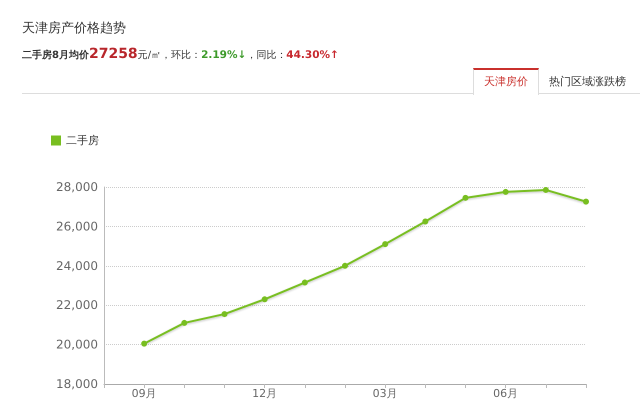 This screenshot has height=407, width=640. I want to click on x-tick-label: 03月, so click(385, 393).